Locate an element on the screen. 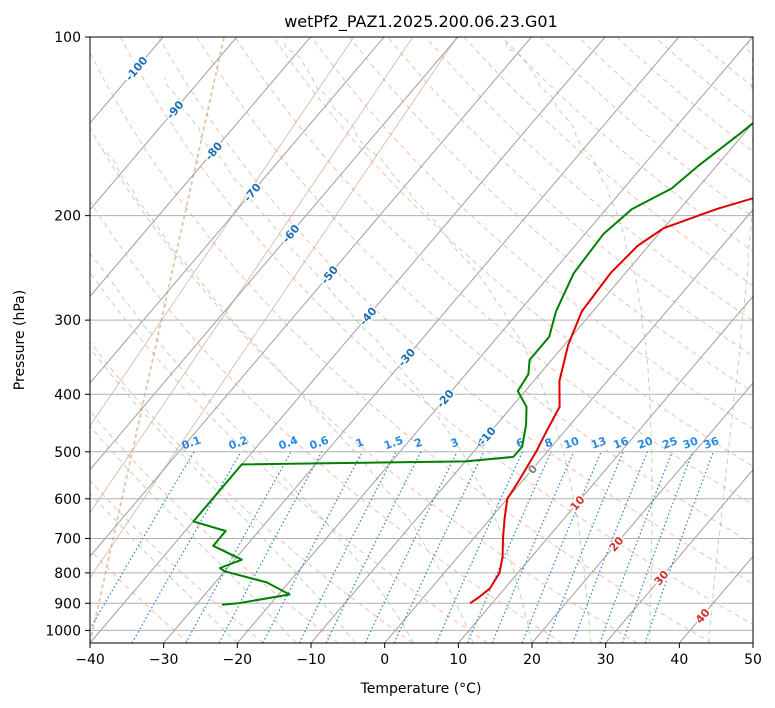 The image size is (775, 708). y-axis-title: Pressure (hPa) is located at coordinates (20, 340).